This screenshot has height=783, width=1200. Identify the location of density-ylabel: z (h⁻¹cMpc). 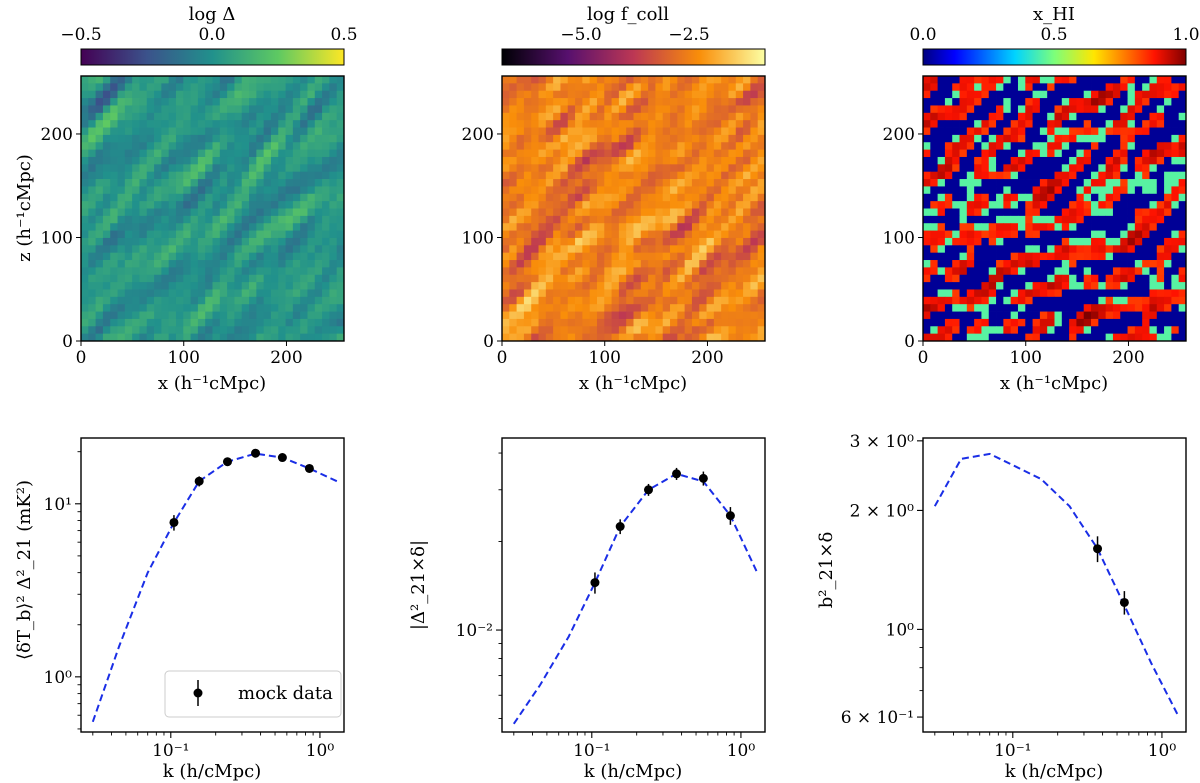
(24, 208).